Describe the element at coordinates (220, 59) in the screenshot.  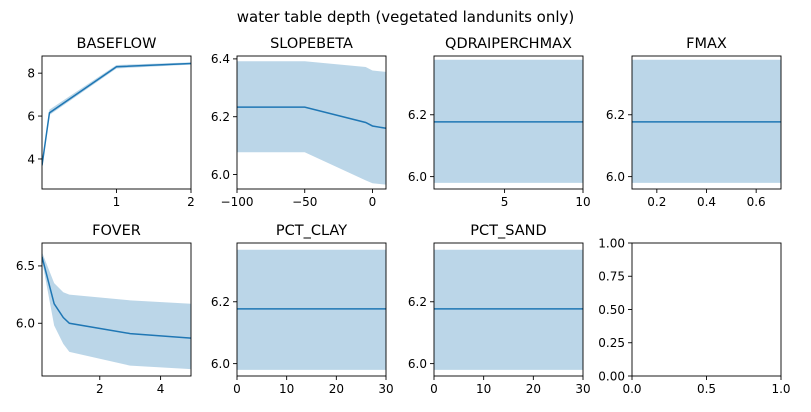
I see `y-tick-label: 6.4` at that location.